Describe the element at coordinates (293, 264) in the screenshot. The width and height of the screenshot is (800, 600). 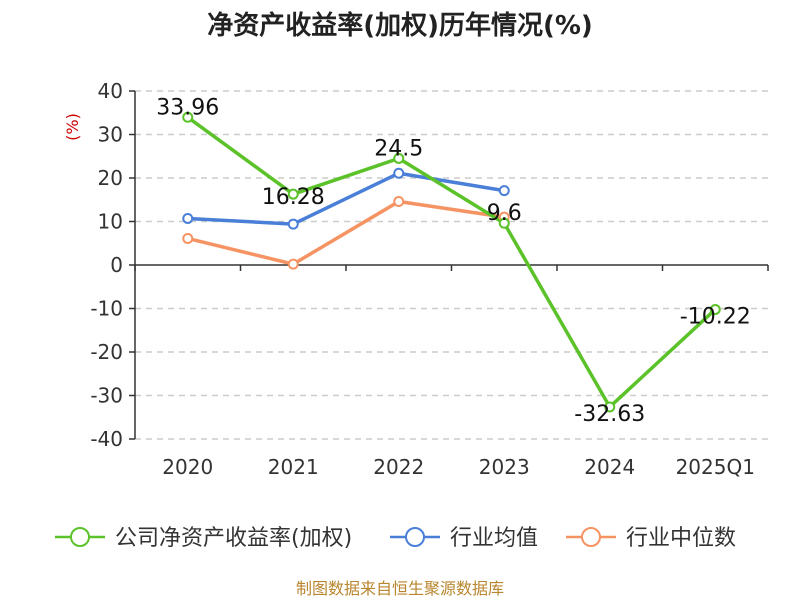
I see `industry_median-point-2021` at that location.